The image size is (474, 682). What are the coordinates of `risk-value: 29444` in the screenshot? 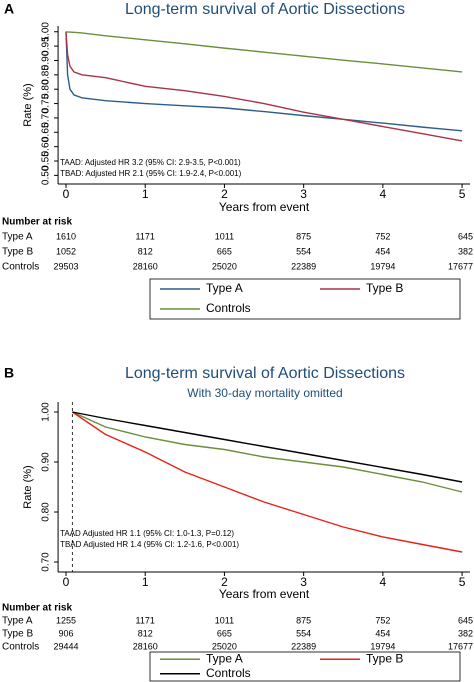 It's located at (65, 646).